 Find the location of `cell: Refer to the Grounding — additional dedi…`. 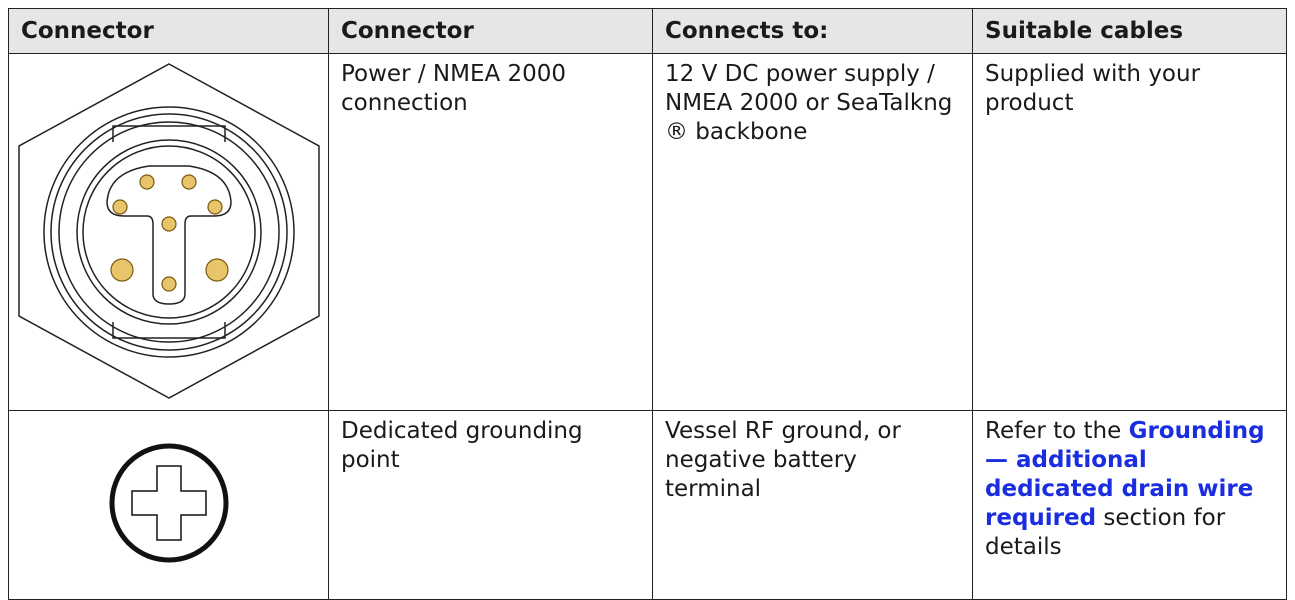

cell: Refer to the Grounding — additional dedi… is located at coordinates (1129, 505).